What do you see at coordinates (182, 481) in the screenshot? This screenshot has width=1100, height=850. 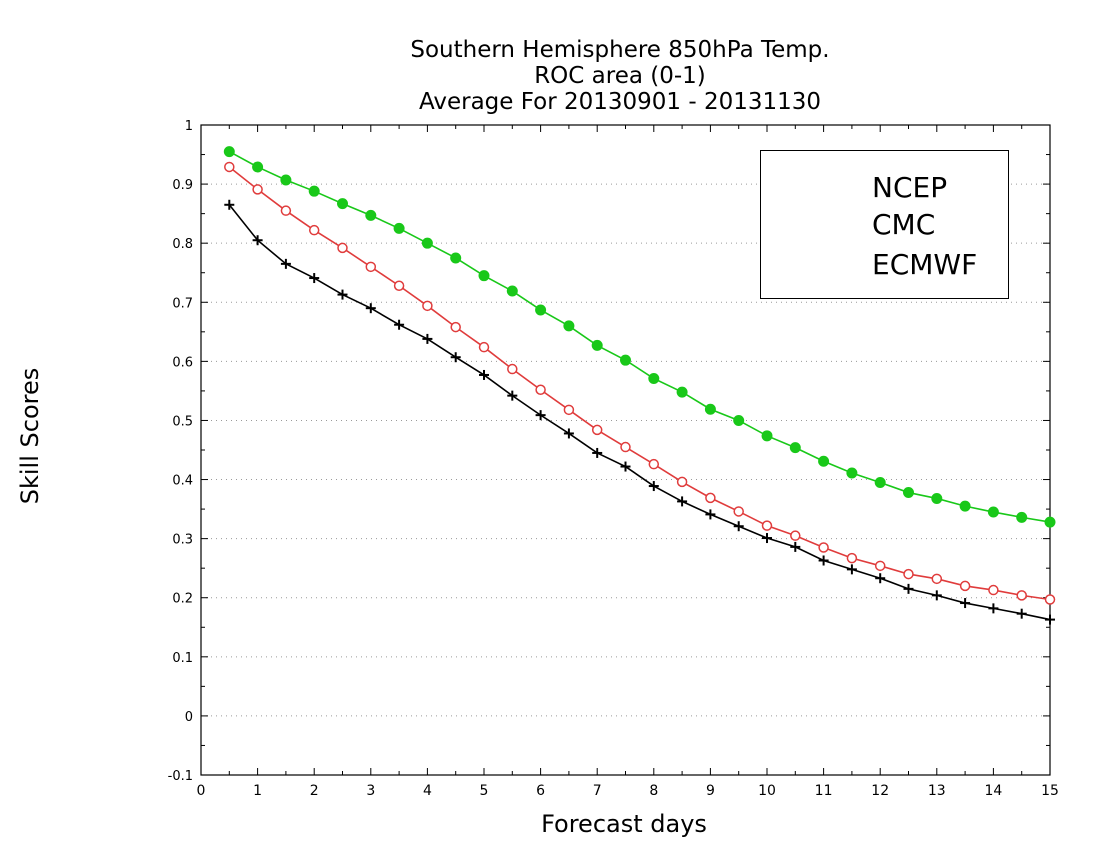 I see `y-tick-label: 0.4` at bounding box center [182, 481].